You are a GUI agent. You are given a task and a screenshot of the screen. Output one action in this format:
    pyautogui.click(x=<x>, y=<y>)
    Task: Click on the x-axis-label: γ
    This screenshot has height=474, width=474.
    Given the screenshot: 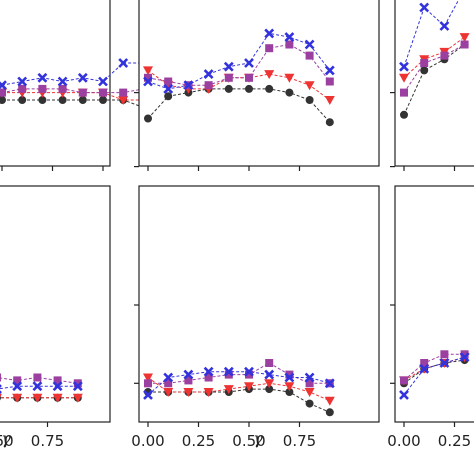 What is the action you would take?
    pyautogui.click(x=6, y=438)
    